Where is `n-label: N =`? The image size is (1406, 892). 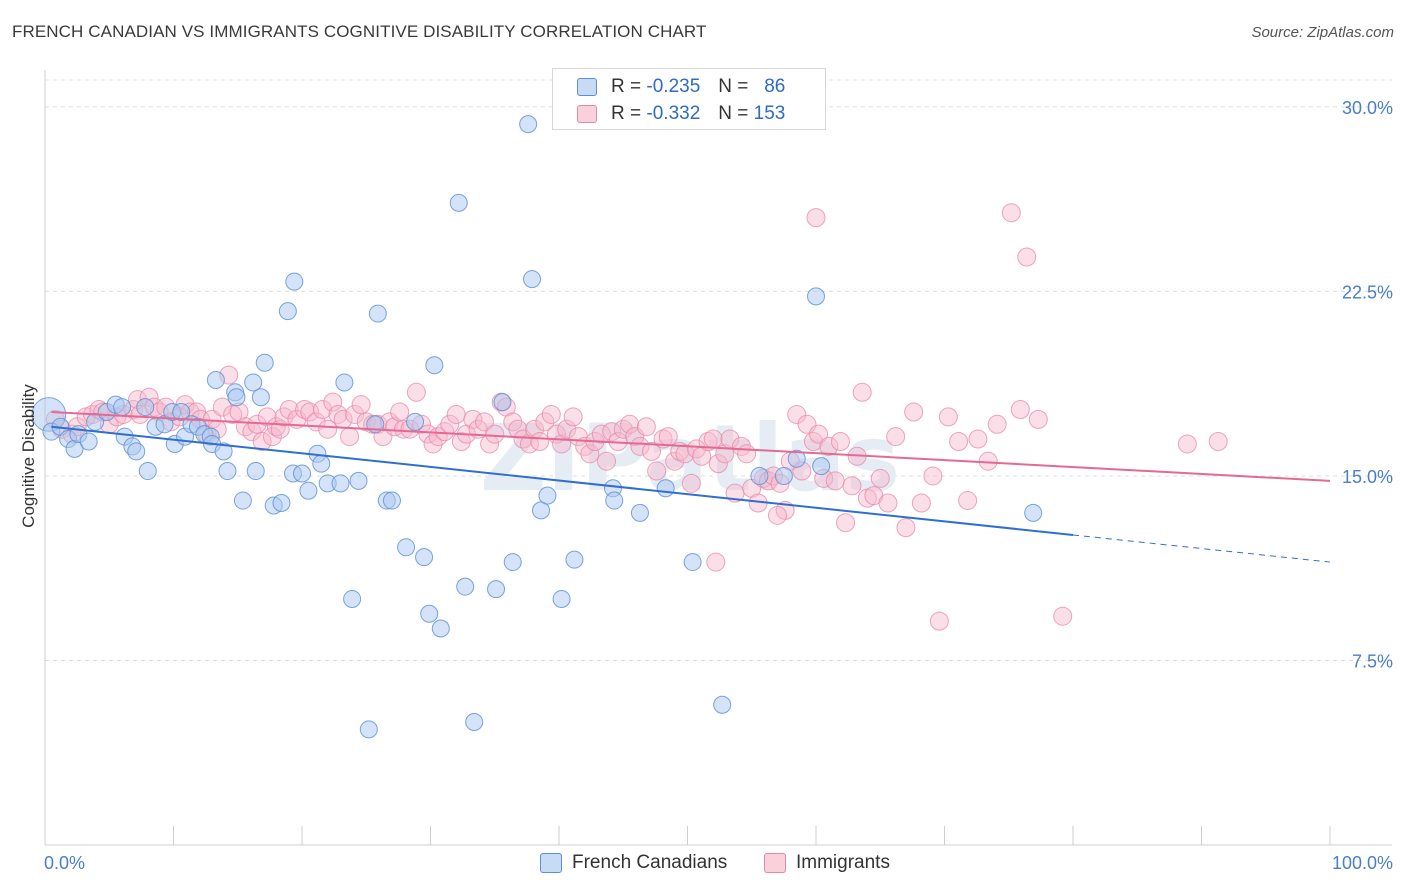
n-label: N = is located at coordinates (733, 86).